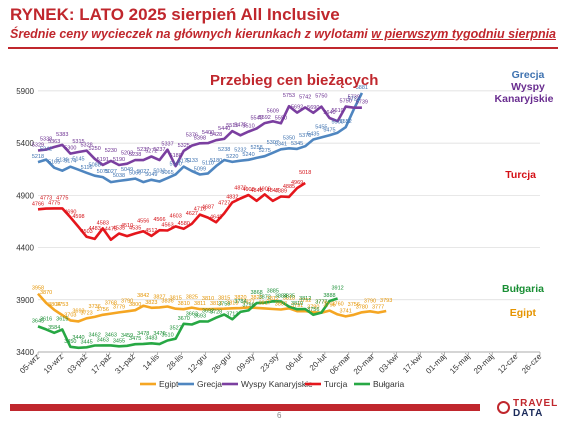 This screenshot has width=564, height=423. I want to click on data-label: 4889, so click(281, 191).